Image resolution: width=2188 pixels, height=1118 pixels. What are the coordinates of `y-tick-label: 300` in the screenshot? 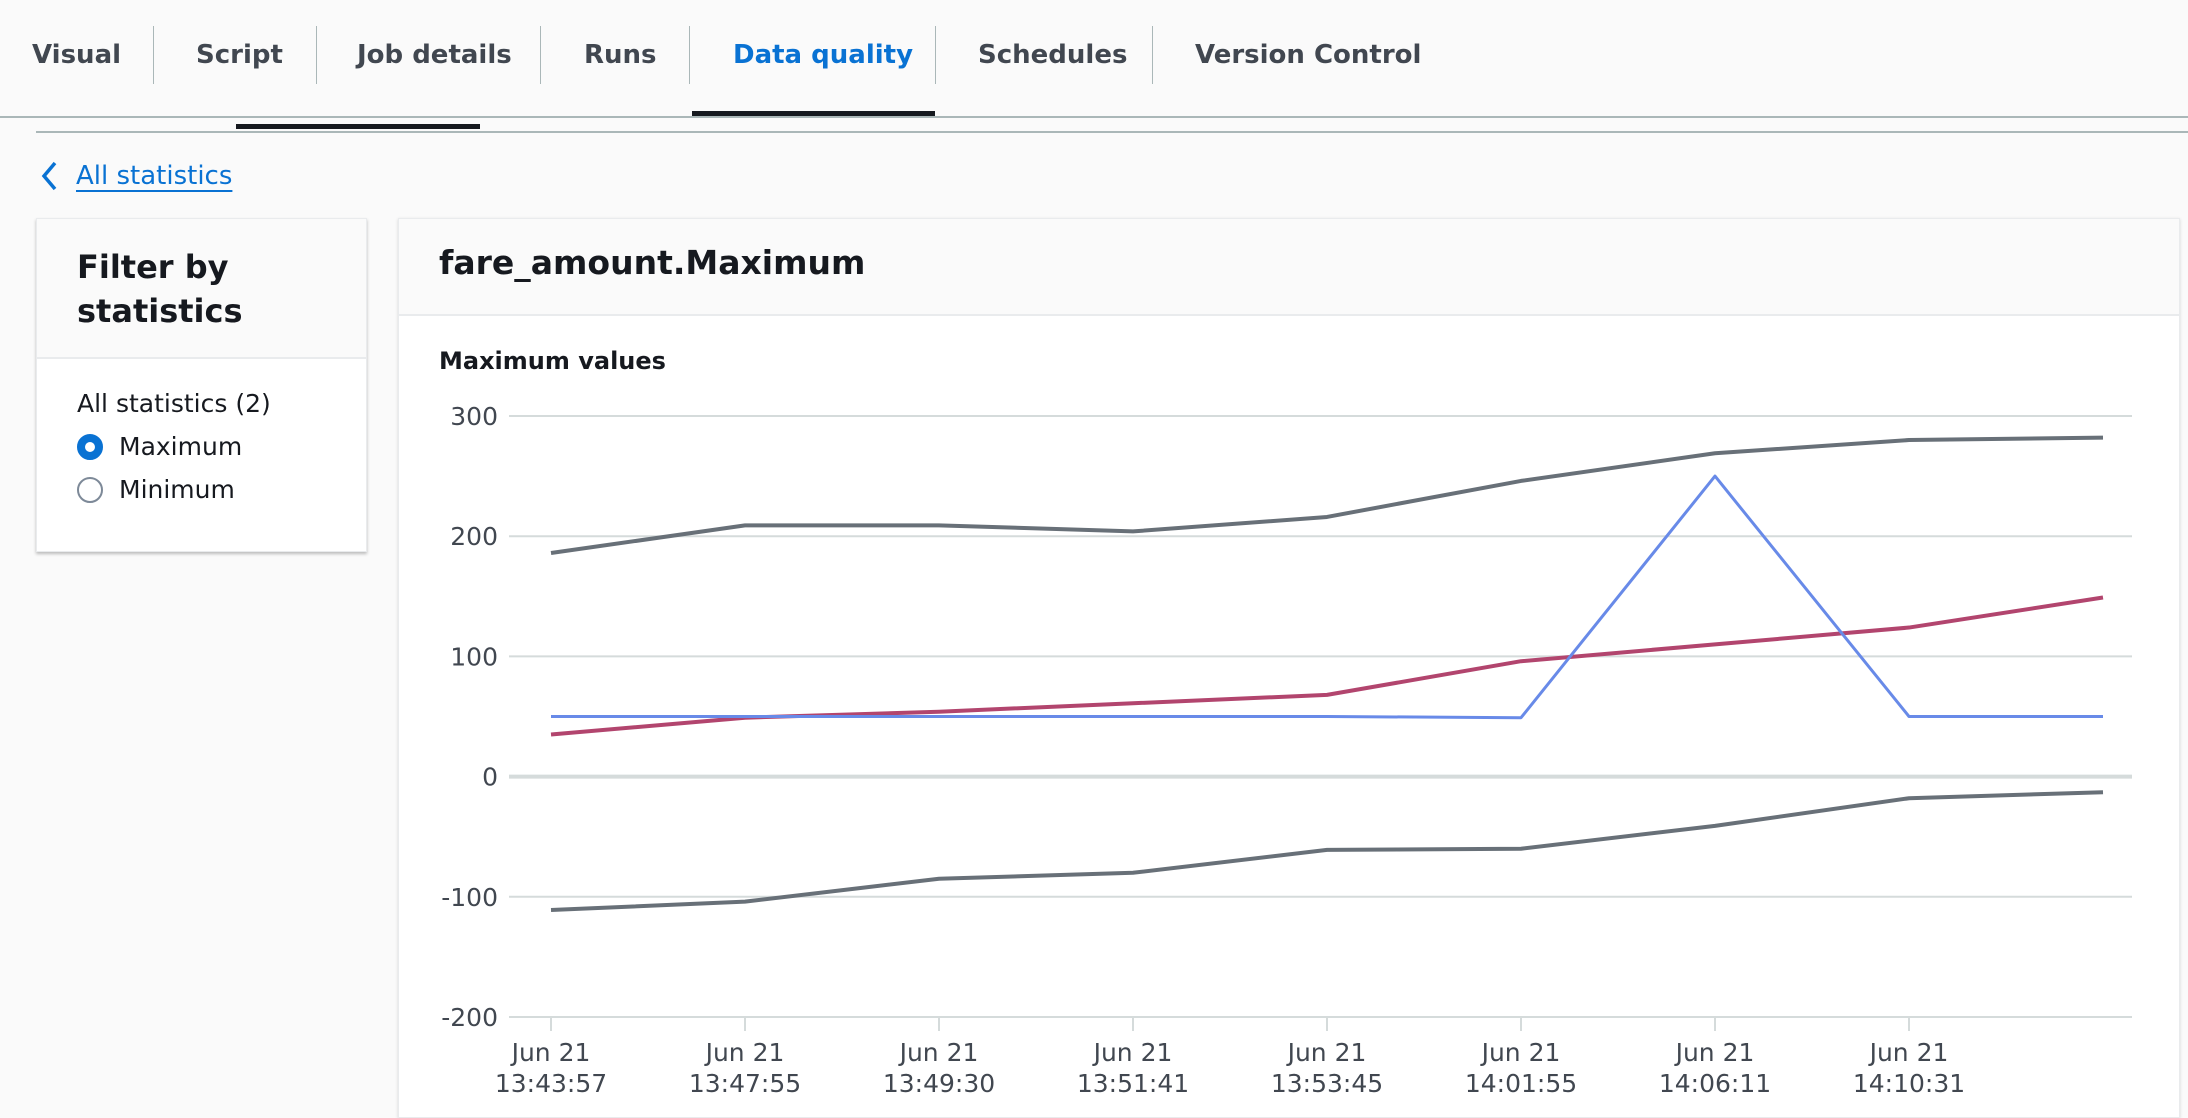 It's located at (474, 416).